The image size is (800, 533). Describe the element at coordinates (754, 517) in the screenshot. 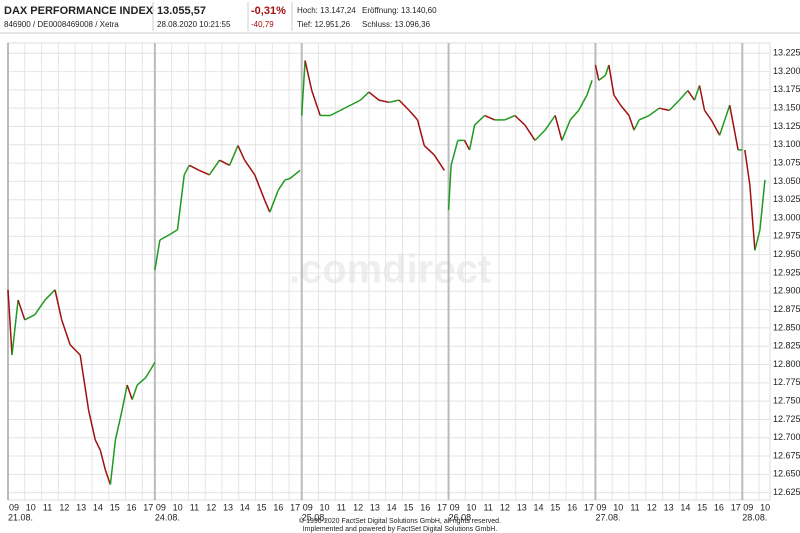

I see `date-label: 28.08.` at that location.